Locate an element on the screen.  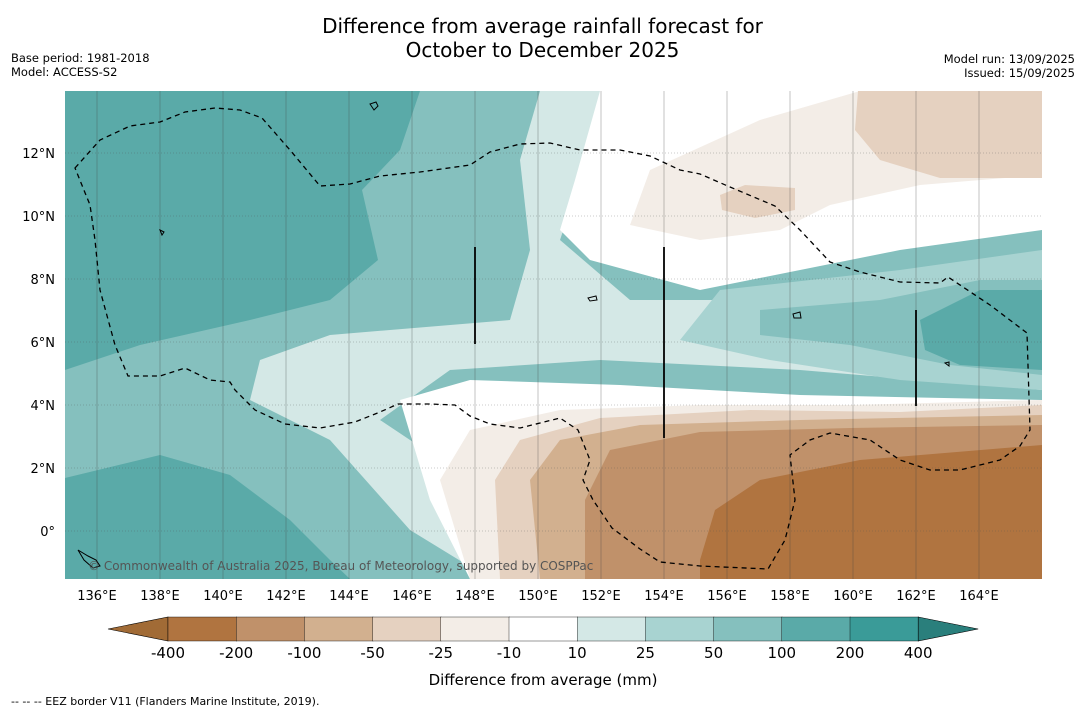
colorbar-extend-low is located at coordinates (138, 629).